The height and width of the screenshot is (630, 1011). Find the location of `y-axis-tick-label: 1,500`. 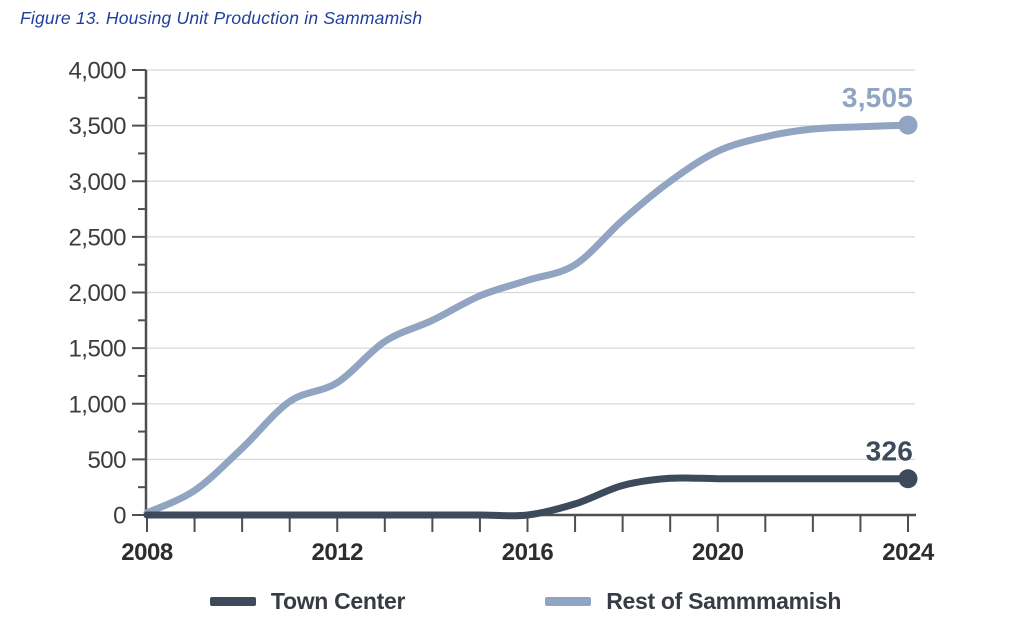

y-axis-tick-label: 1,500 is located at coordinates (97, 349).